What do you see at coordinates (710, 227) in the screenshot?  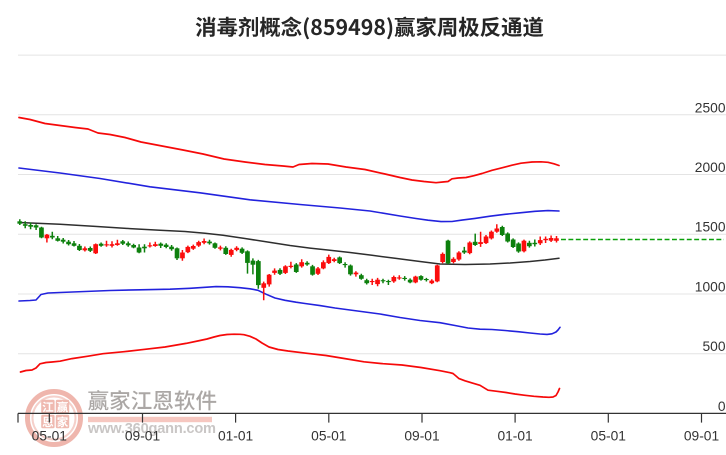 I see `svg-text: 1500` at bounding box center [710, 227].